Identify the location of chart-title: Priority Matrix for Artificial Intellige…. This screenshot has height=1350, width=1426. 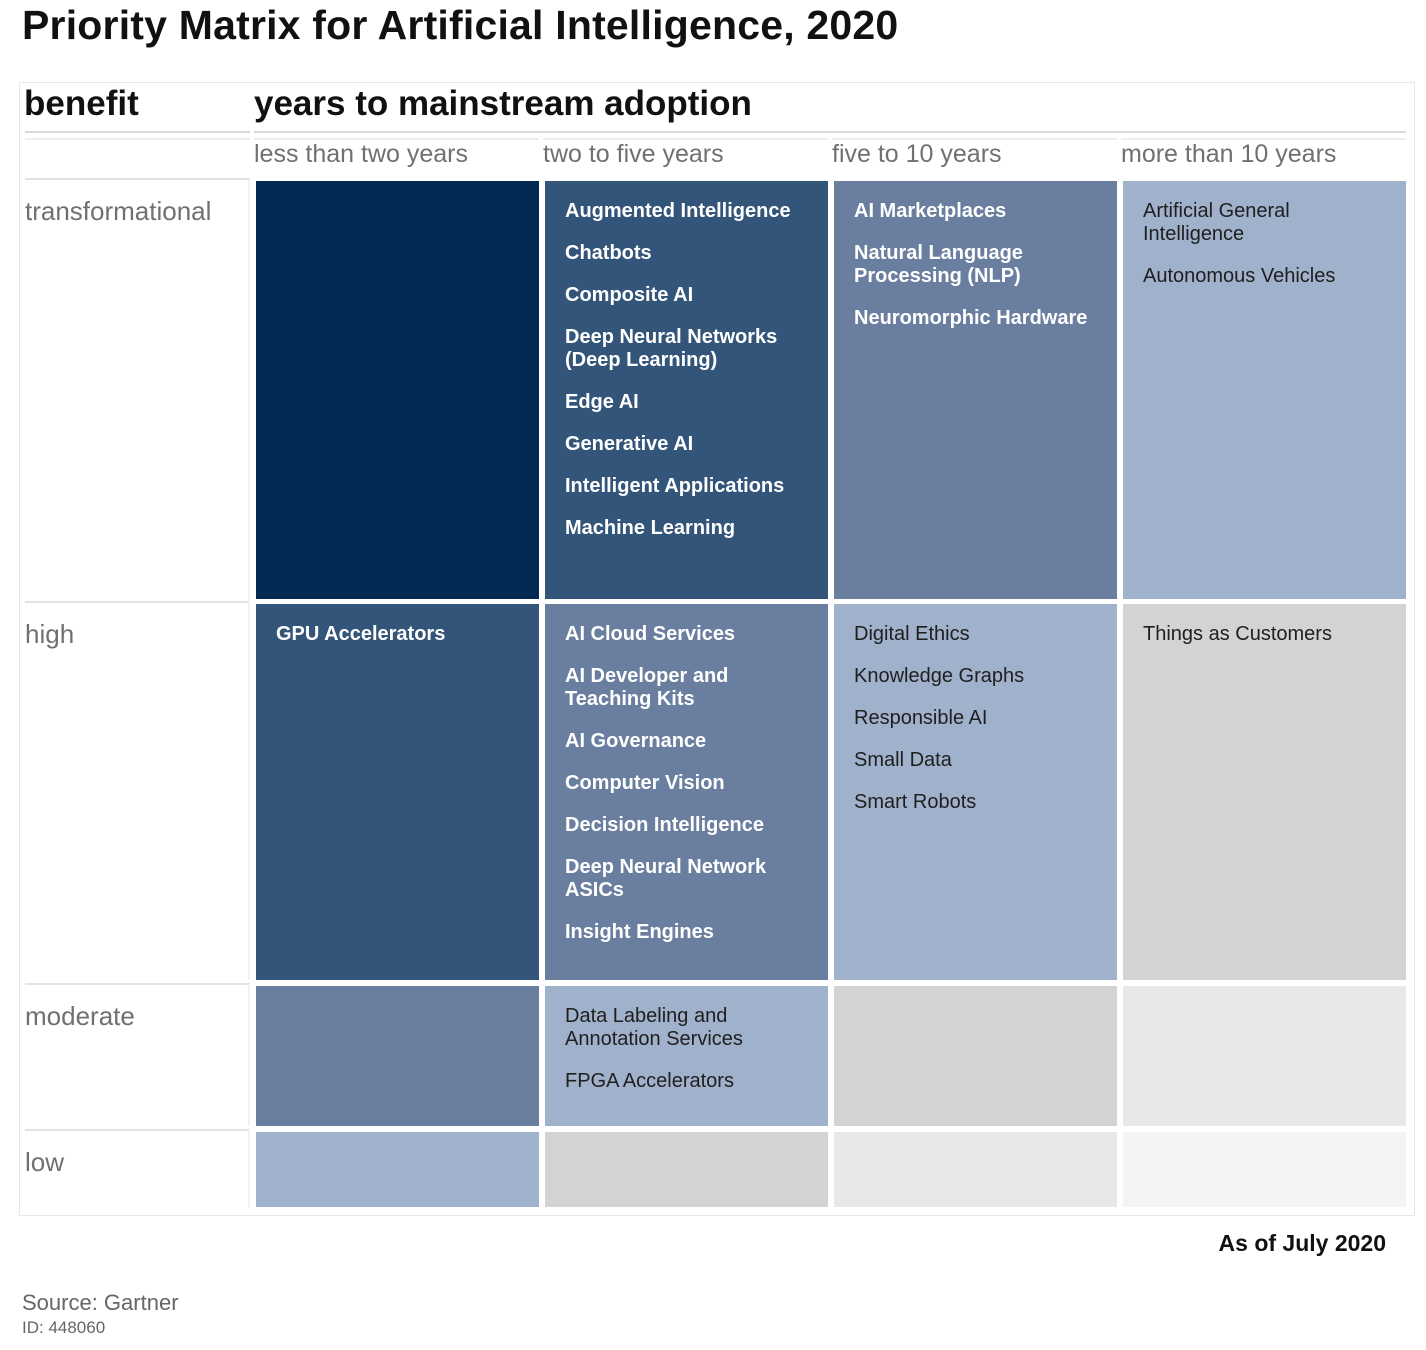
(460, 25).